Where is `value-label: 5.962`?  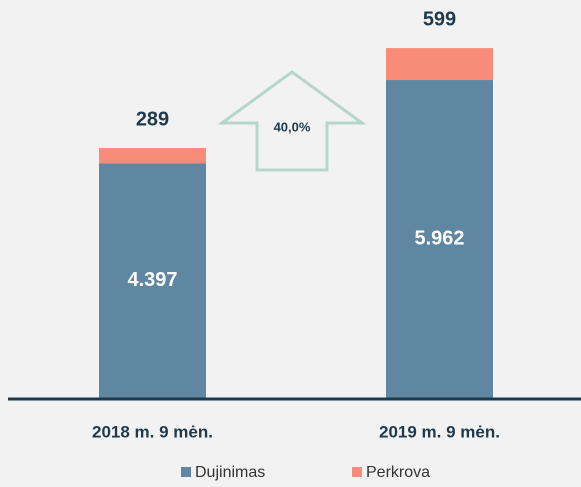 value-label: 5.962 is located at coordinates (439, 238).